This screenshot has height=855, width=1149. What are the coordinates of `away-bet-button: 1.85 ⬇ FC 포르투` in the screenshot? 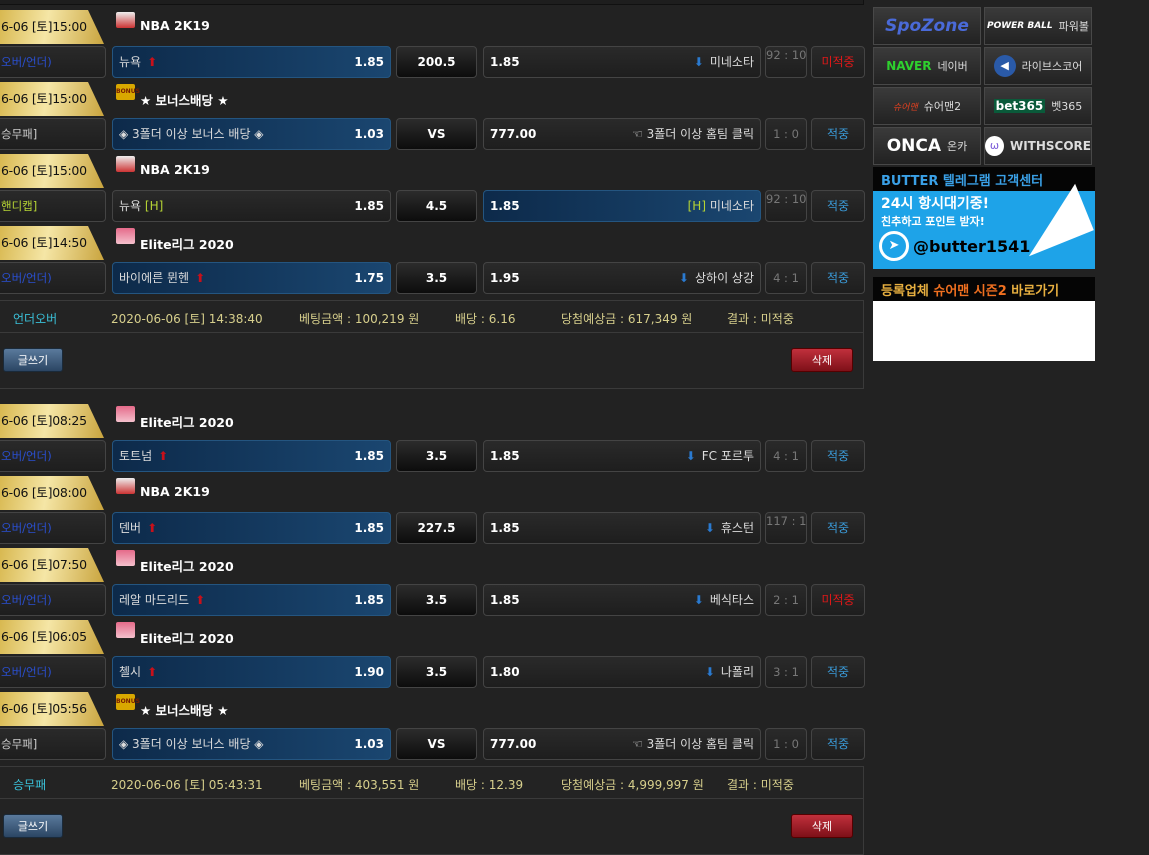 It's located at (622, 456).